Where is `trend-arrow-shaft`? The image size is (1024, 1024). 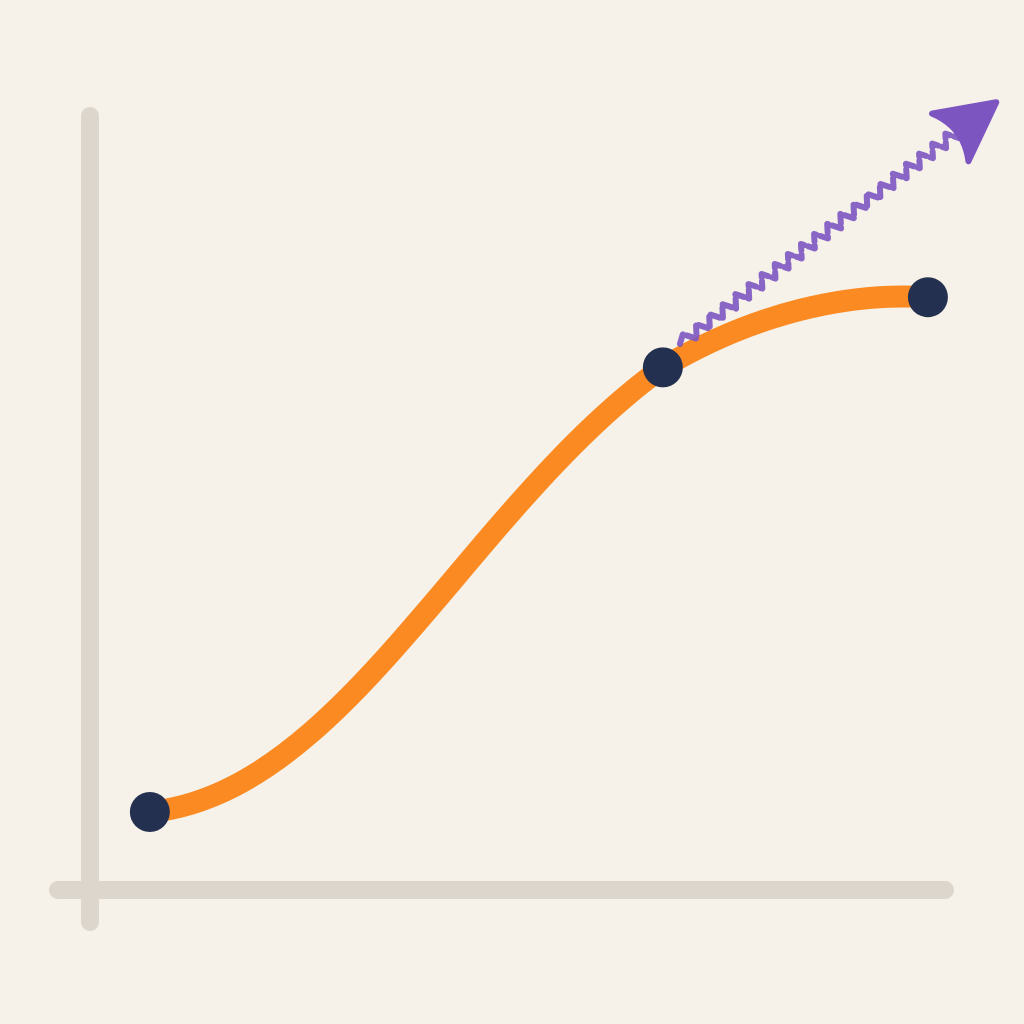 trend-arrow-shaft is located at coordinates (826, 233).